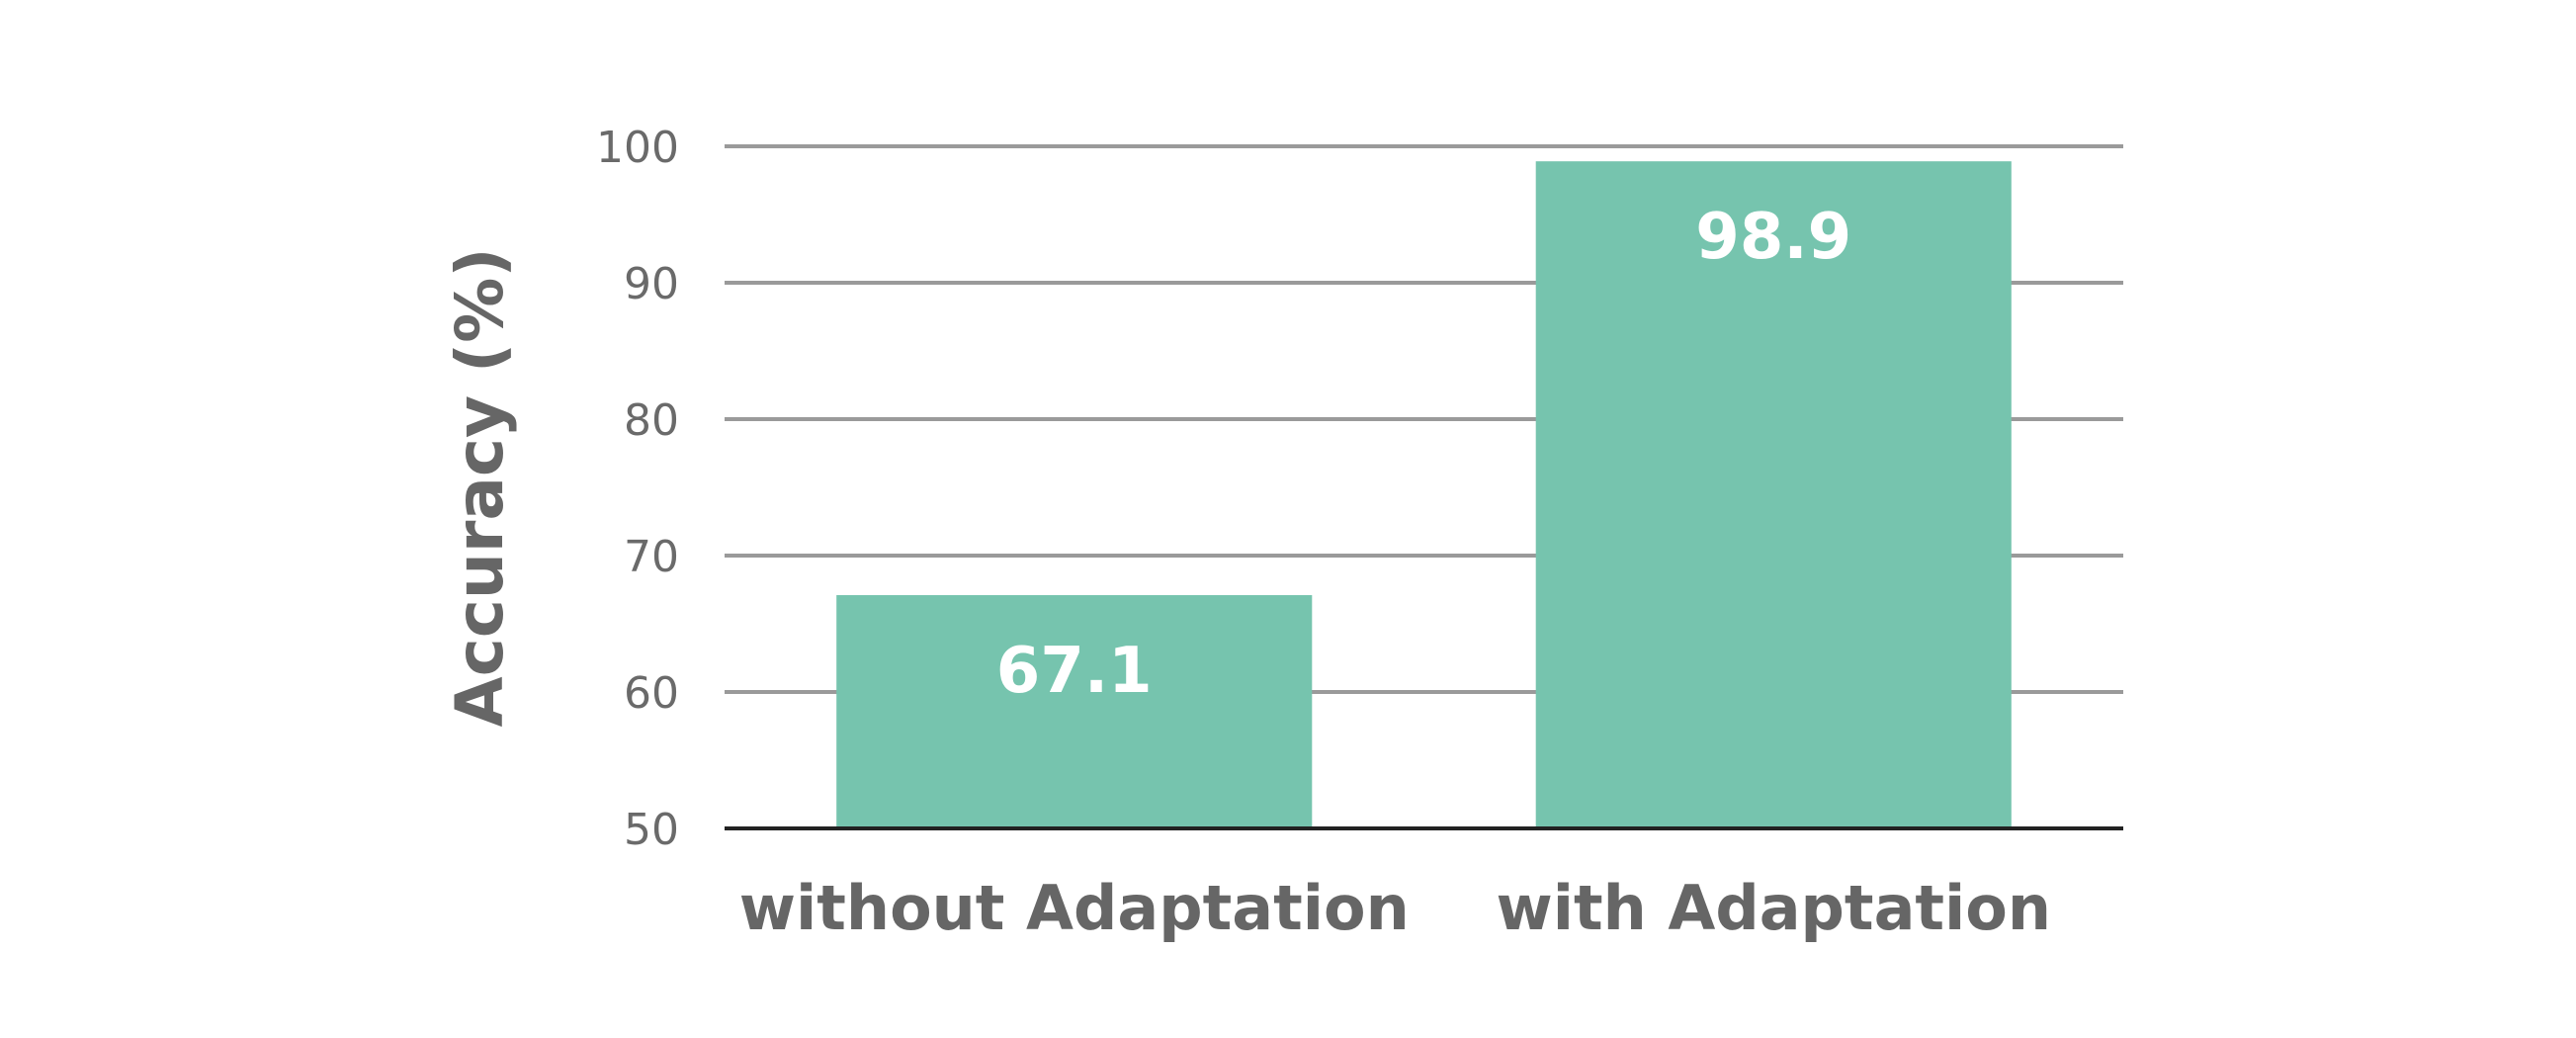 The height and width of the screenshot is (1038, 2576). I want to click on y-tick-label: 90, so click(651, 284).